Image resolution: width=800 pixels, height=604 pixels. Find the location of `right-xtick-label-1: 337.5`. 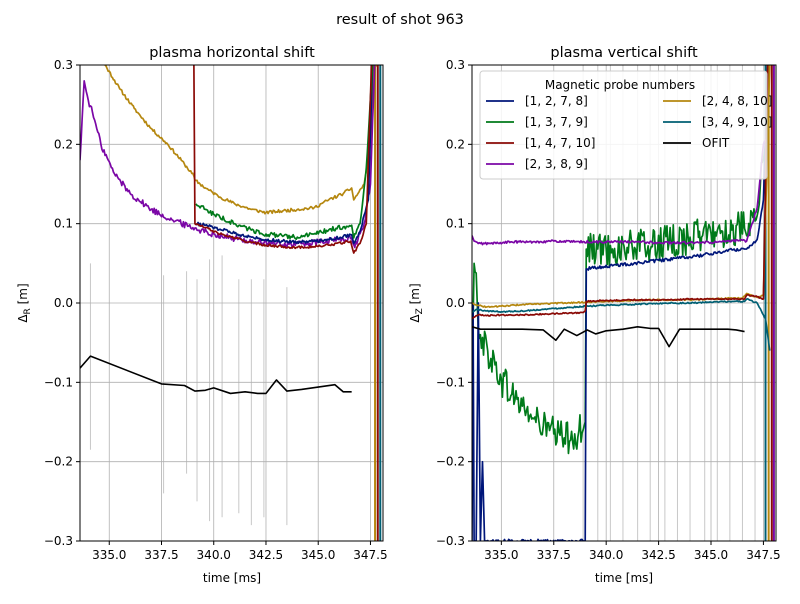

right-xtick-label-1: 337.5 is located at coordinates (554, 555).